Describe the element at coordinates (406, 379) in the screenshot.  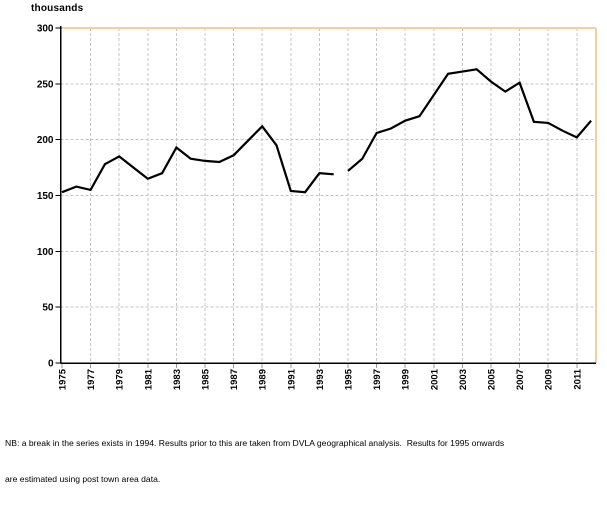
I see `x-tick-label: 1999` at that location.